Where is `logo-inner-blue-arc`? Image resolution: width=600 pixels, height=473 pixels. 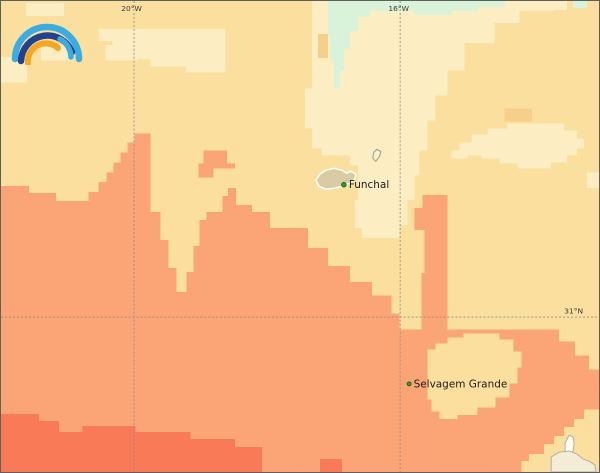 logo-inner-blue-arc is located at coordinates (65, 48).